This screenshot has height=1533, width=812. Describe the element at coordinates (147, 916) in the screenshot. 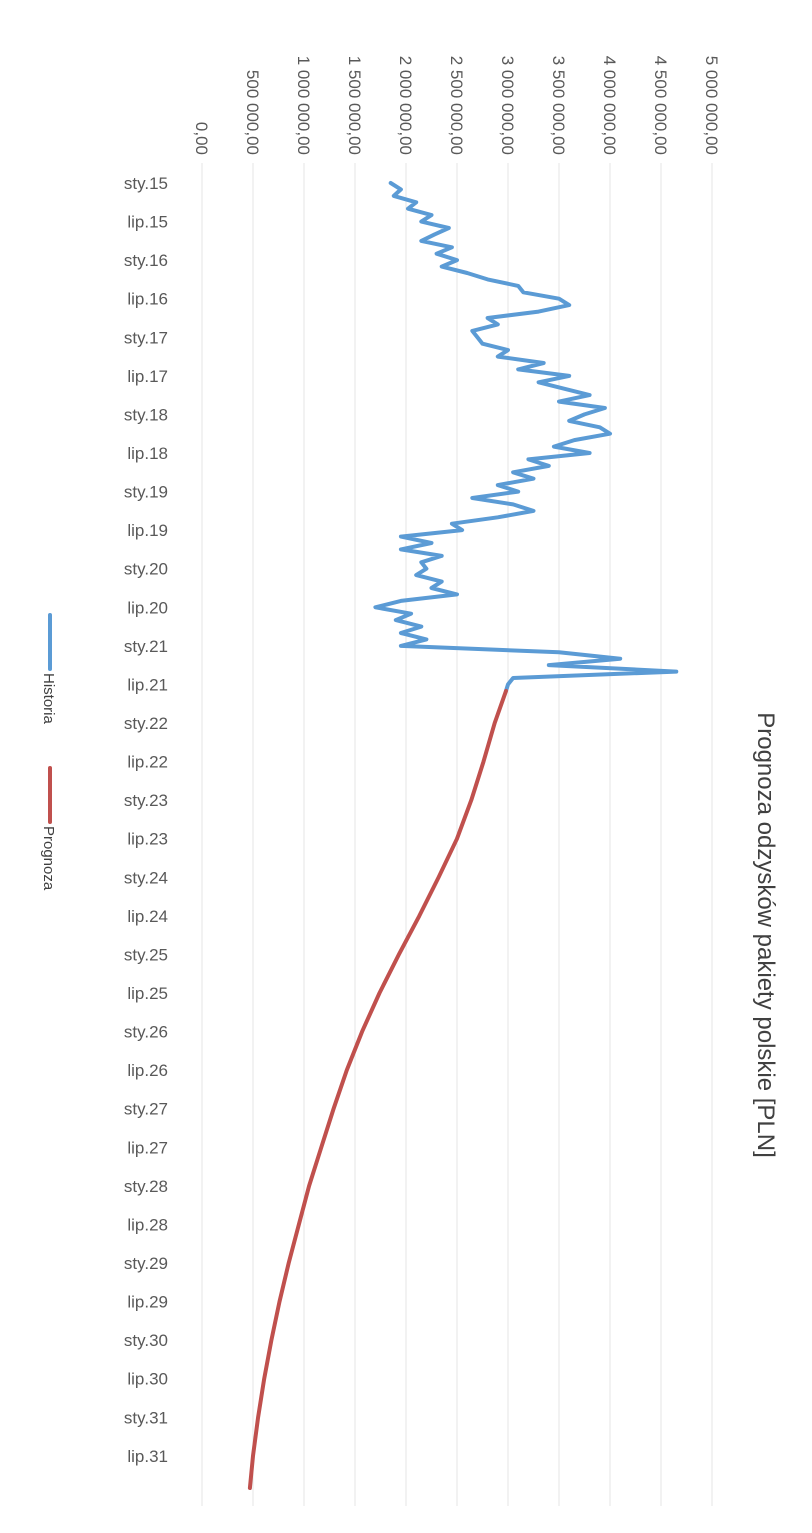

I see `x-tick-label: lip.24` at that location.